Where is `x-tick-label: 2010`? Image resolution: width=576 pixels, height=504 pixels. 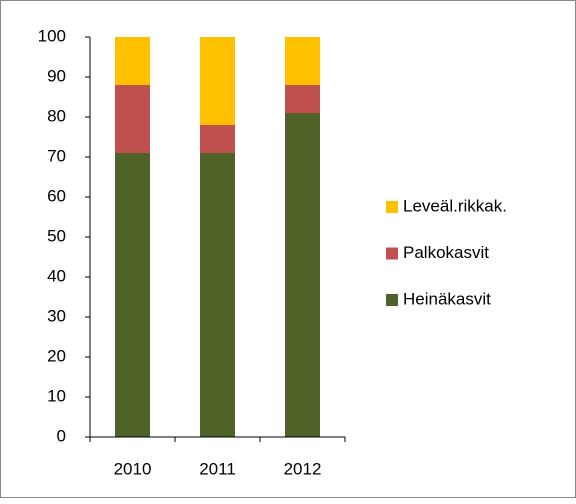 x-tick-label: 2010 is located at coordinates (133, 468).